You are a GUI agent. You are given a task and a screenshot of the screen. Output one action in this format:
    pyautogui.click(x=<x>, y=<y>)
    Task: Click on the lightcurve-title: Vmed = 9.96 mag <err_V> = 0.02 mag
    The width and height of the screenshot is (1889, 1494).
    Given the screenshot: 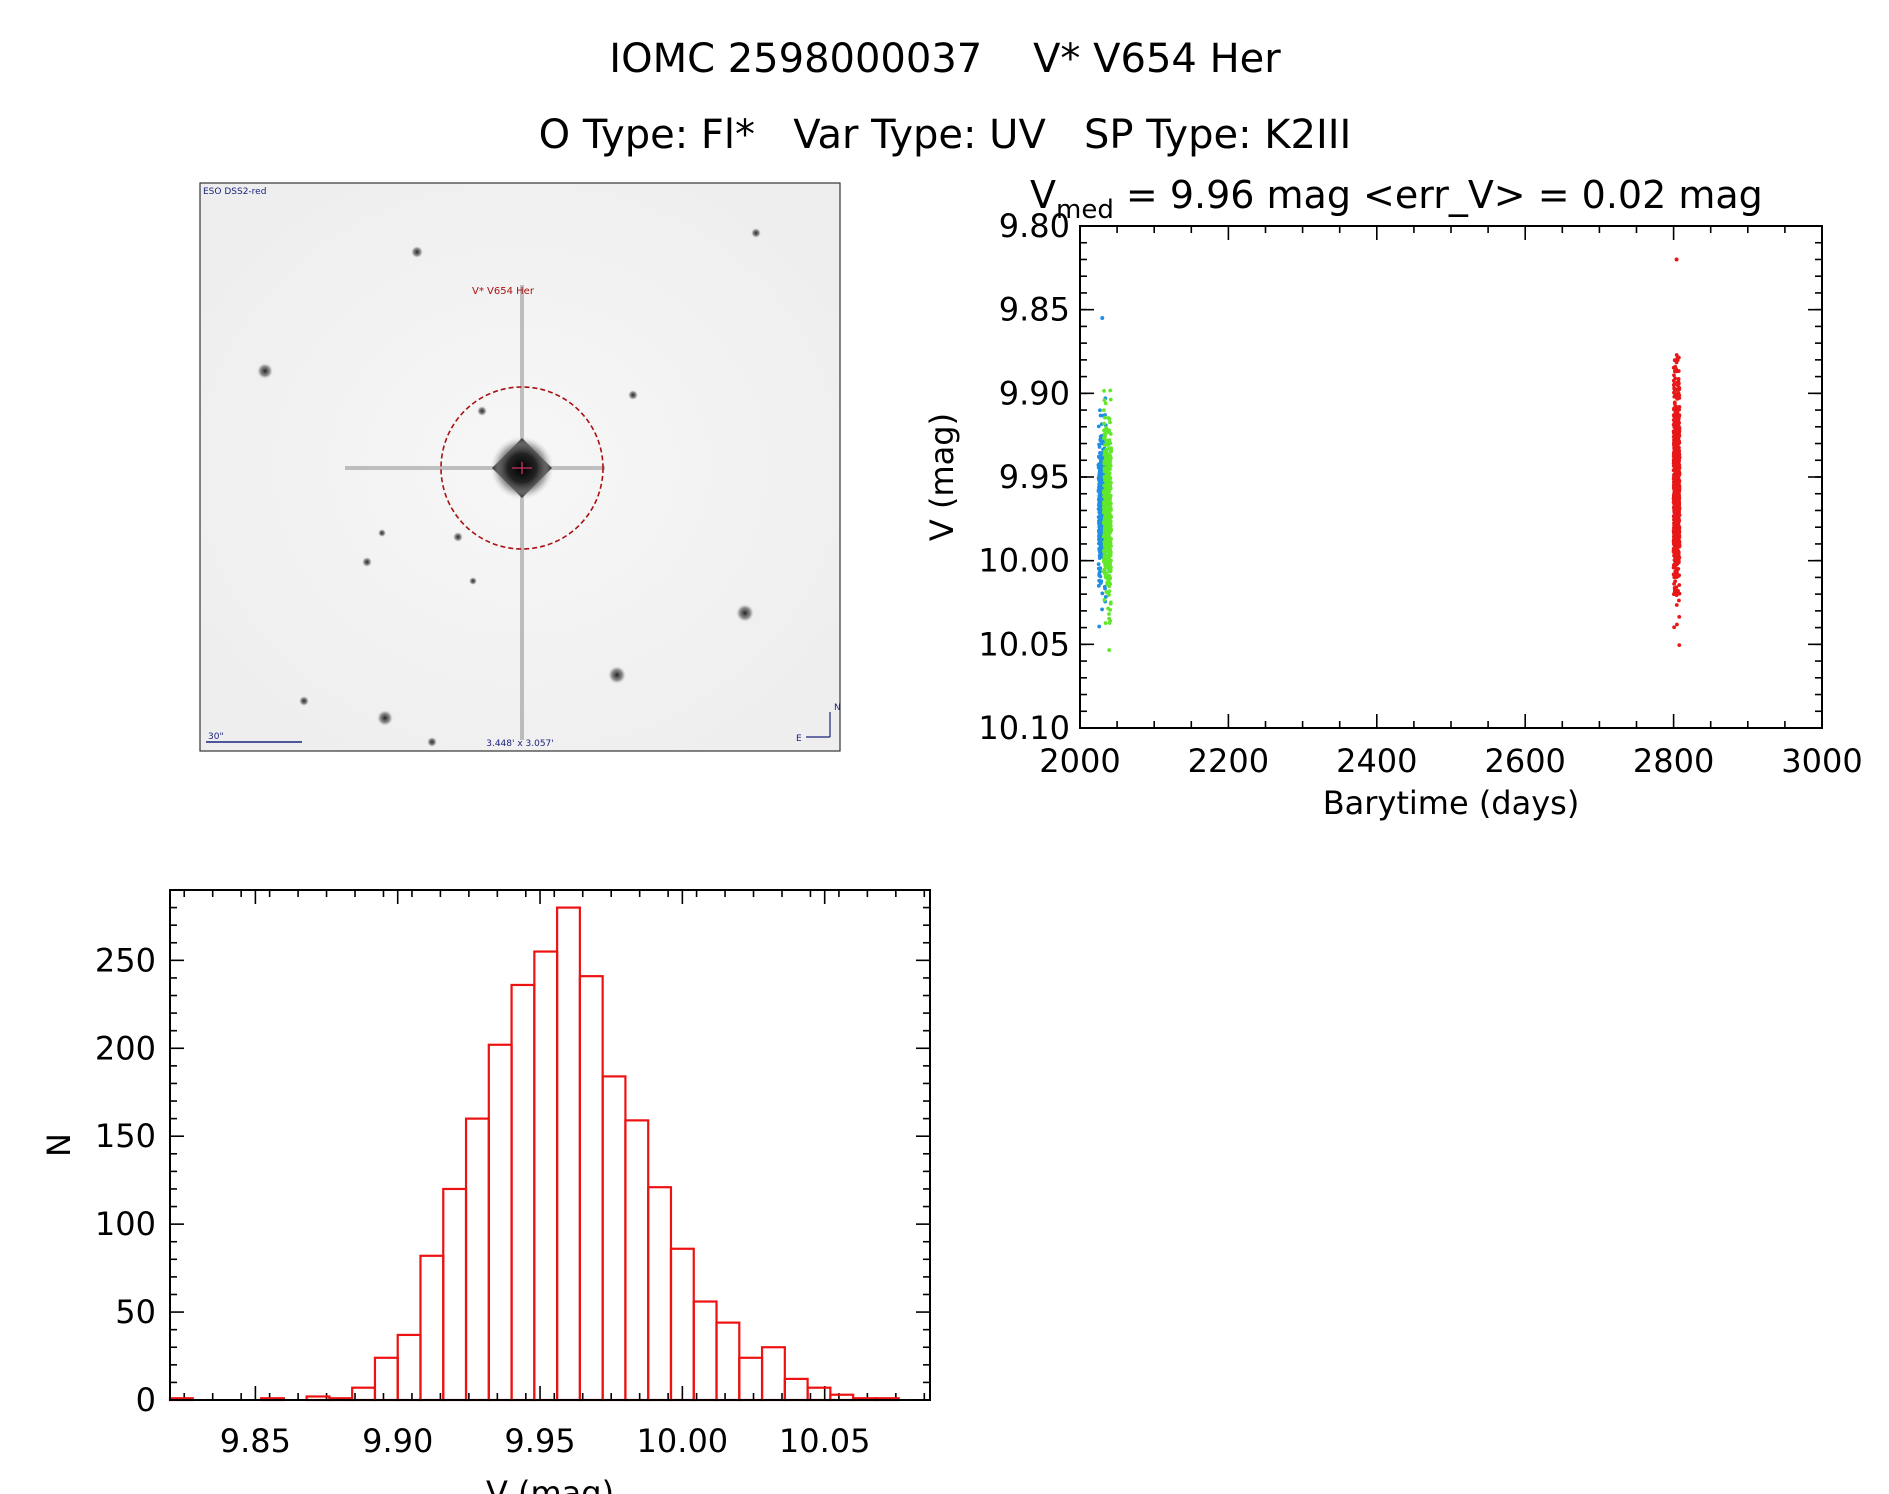 What is the action you would take?
    pyautogui.click(x=1396, y=199)
    